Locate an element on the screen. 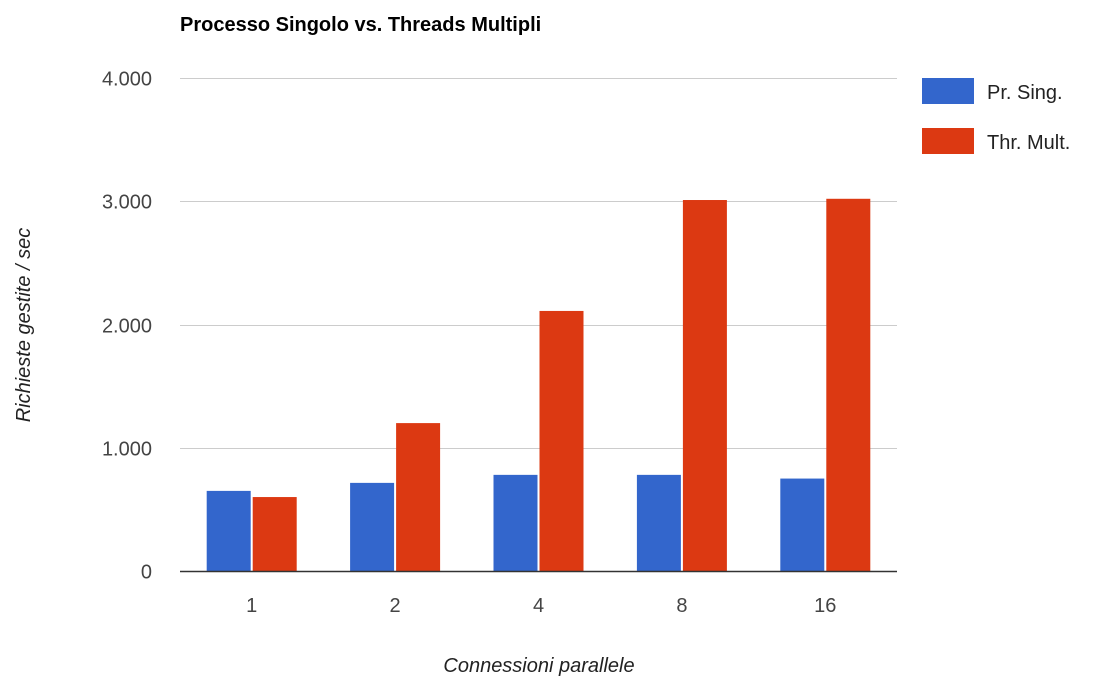 The width and height of the screenshot is (1094, 686). y-tick-labels: 0 1.000 2.000 3.000 4.000 is located at coordinates (127, 326).